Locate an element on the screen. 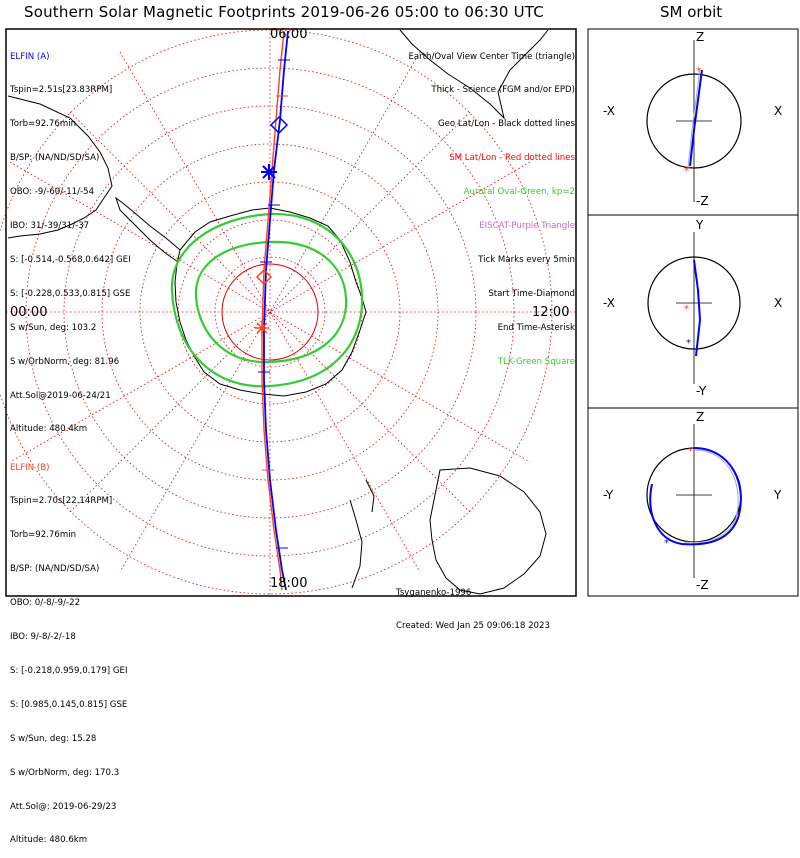 The width and height of the screenshot is (800, 858). elfin-b-line: Altitude: 480.6km is located at coordinates (49, 840).